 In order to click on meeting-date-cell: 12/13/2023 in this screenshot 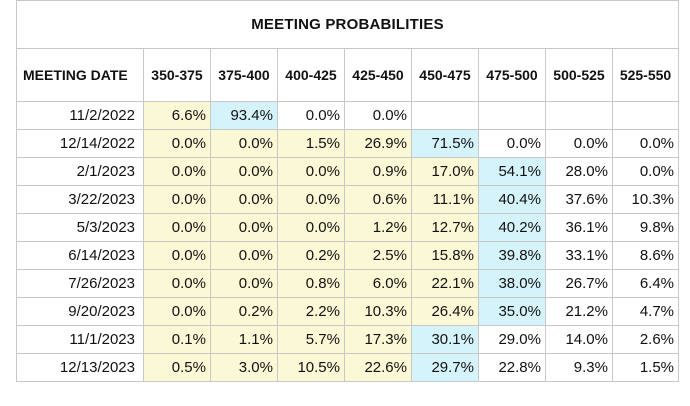, I will do `click(80, 367)`.